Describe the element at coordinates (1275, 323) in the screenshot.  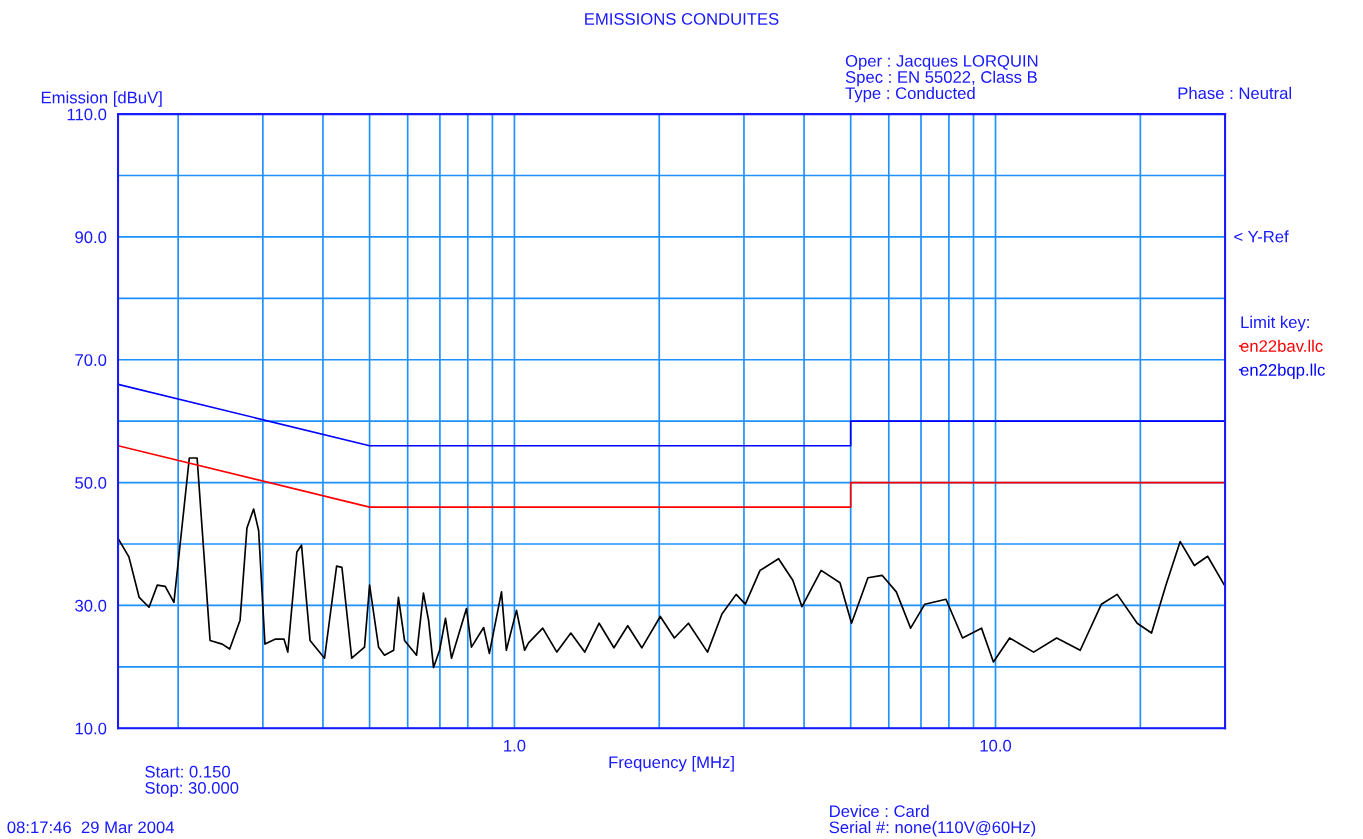
I see `legend-title: Limit key:` at that location.